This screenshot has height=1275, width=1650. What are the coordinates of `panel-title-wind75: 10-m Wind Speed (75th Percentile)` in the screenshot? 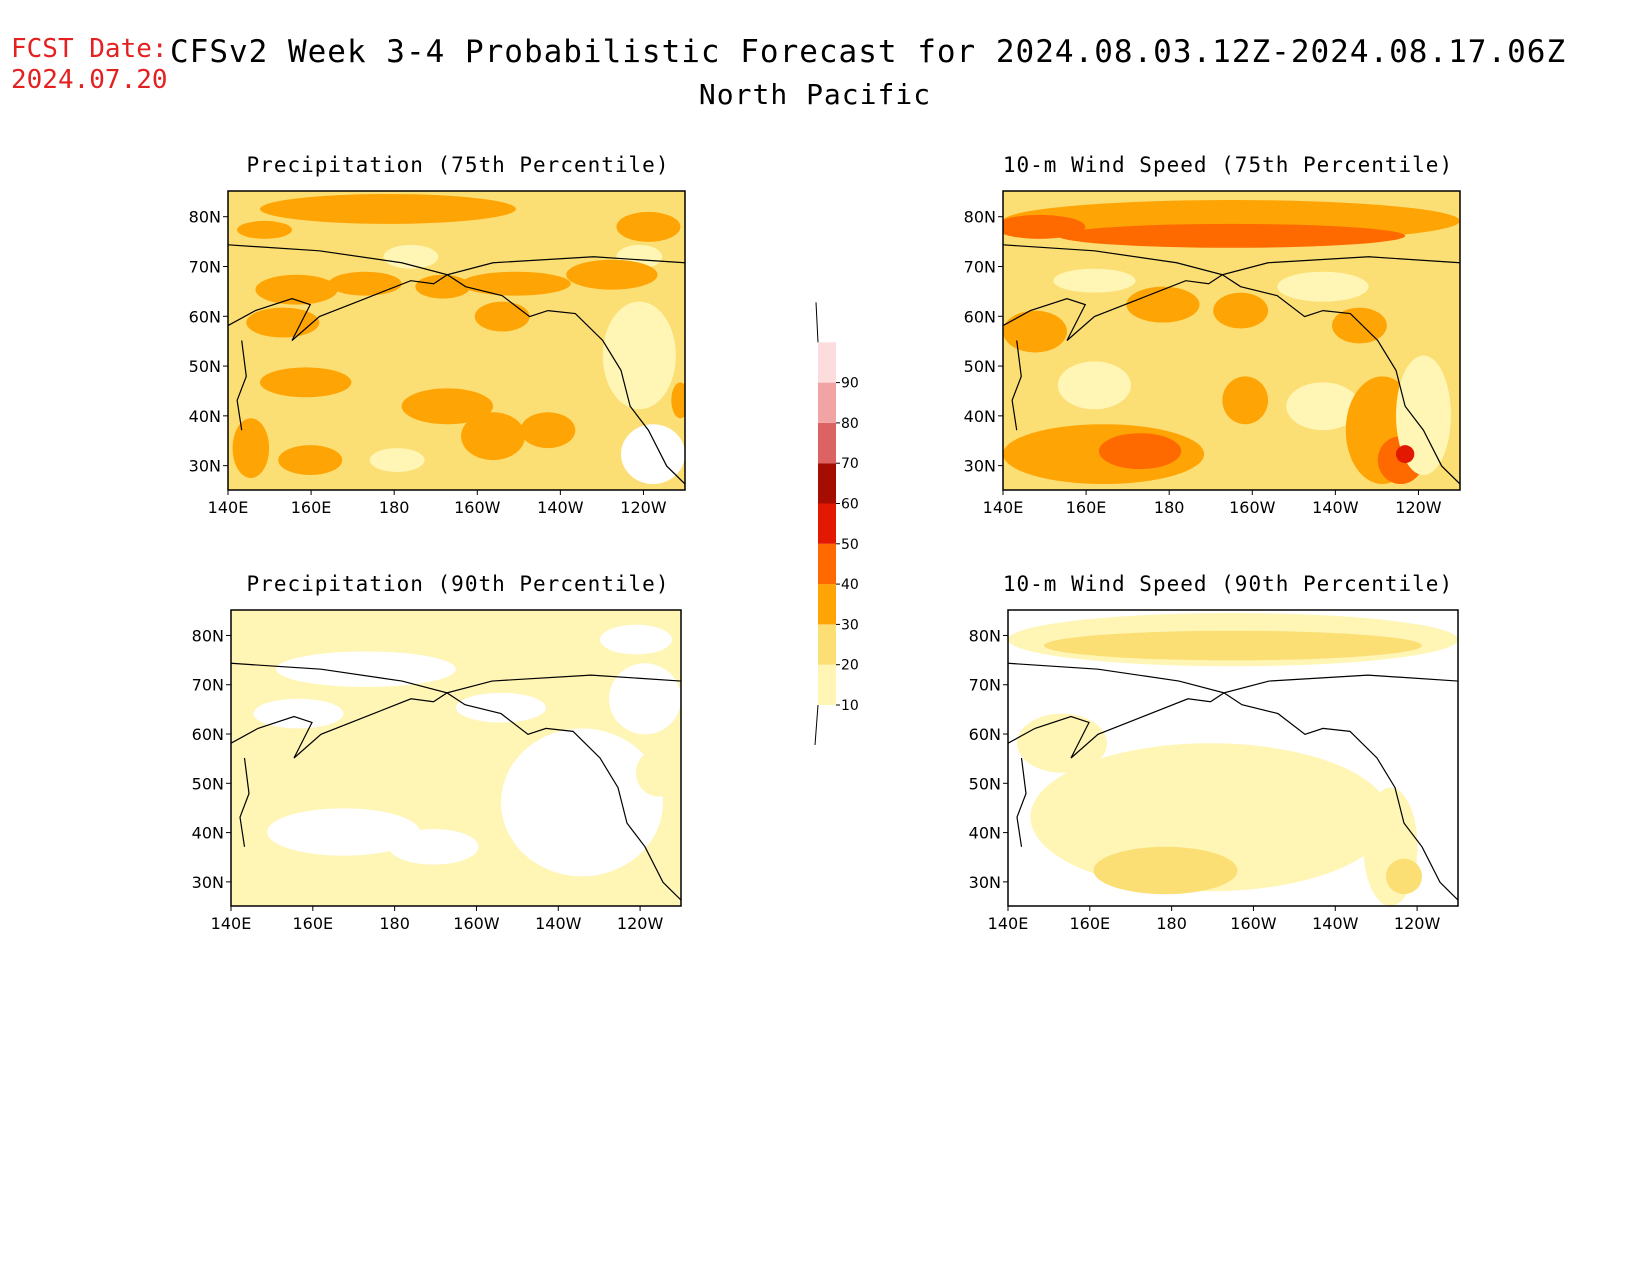 It's located at (1228, 165).